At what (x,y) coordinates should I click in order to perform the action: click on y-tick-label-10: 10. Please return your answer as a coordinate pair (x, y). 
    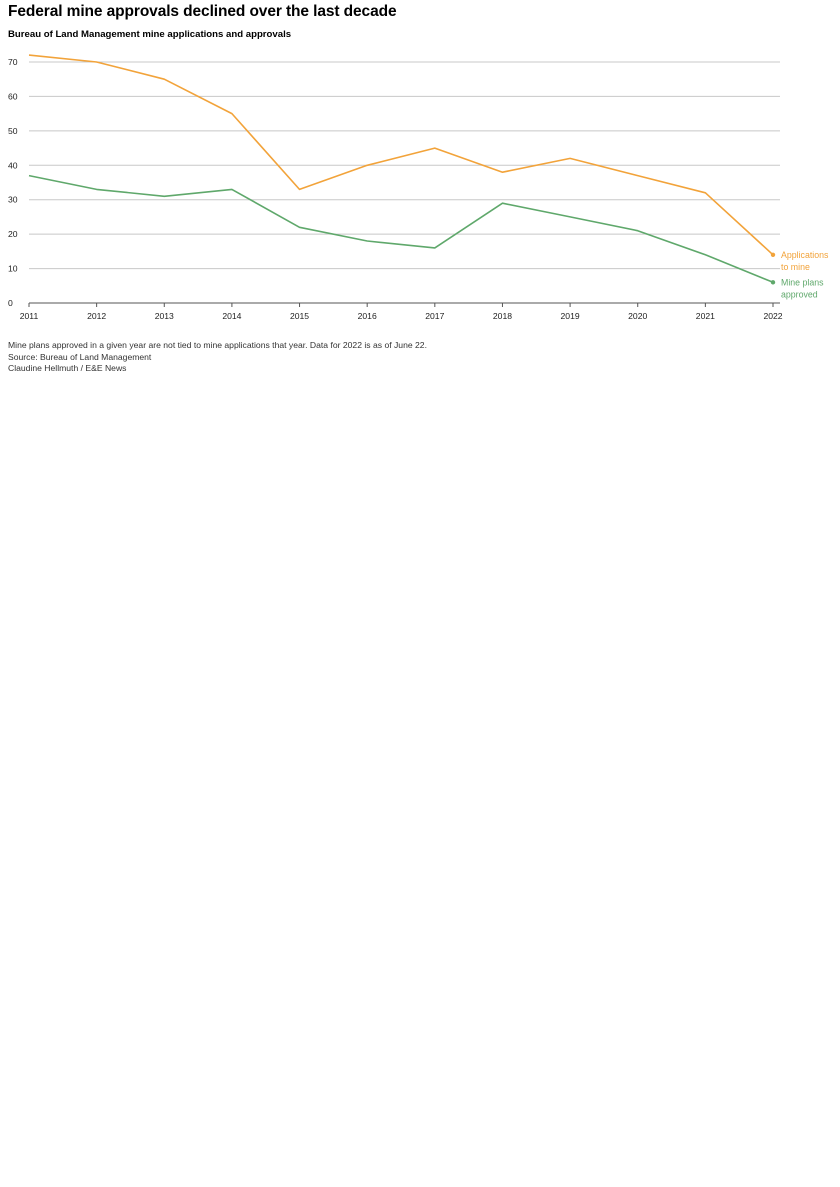
    Looking at the image, I should click on (13, 269).